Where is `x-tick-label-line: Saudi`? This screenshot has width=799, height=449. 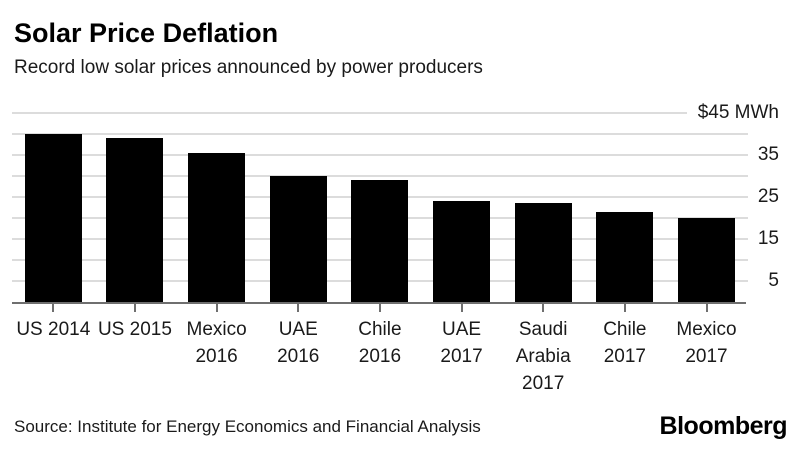
x-tick-label-line: Saudi is located at coordinates (543, 329).